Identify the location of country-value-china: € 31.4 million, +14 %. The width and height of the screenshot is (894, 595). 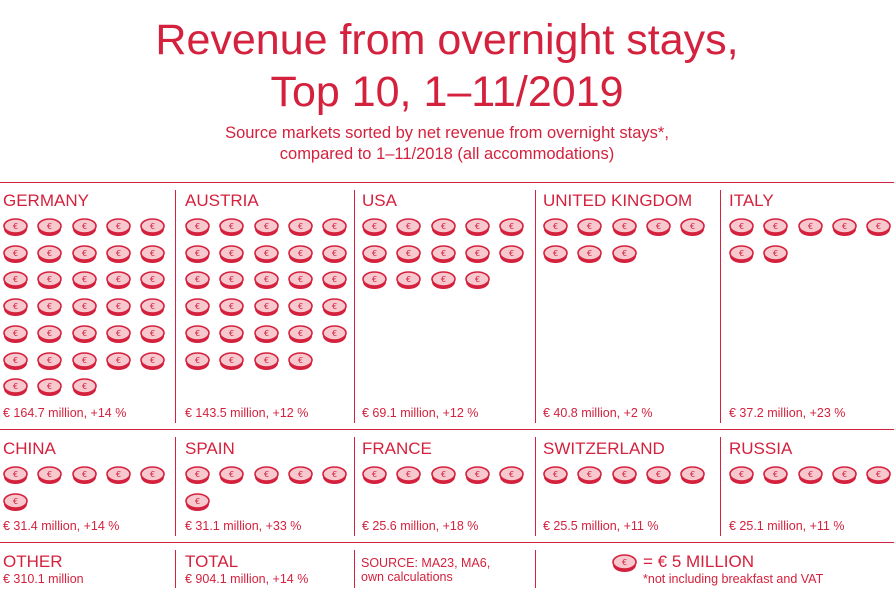
(61, 526).